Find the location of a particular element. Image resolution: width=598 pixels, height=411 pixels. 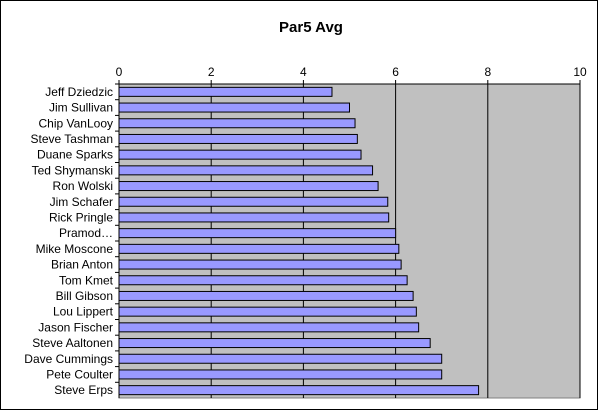

category-label: Ron Wolski is located at coordinates (83, 186).